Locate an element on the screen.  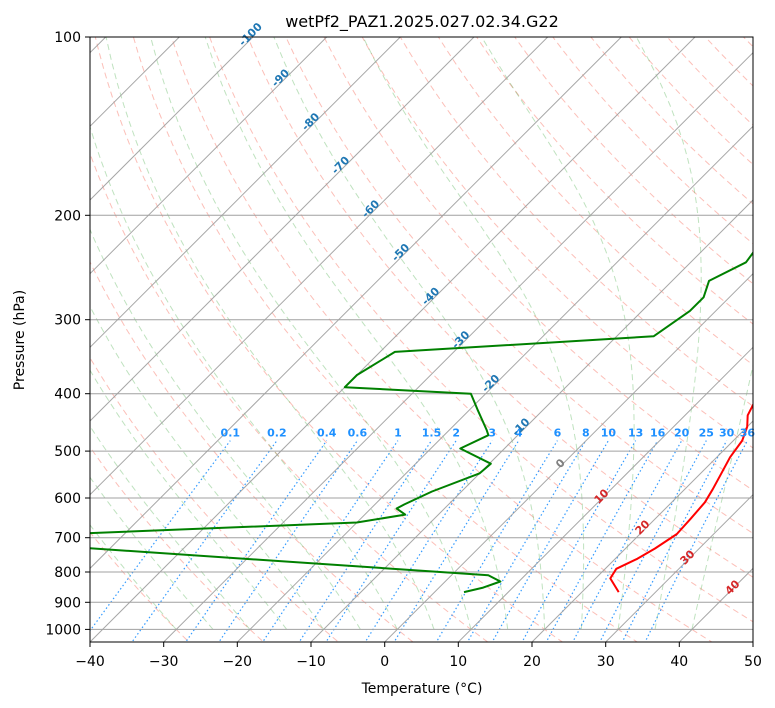
isotherm-label: -50 is located at coordinates (400, 252).